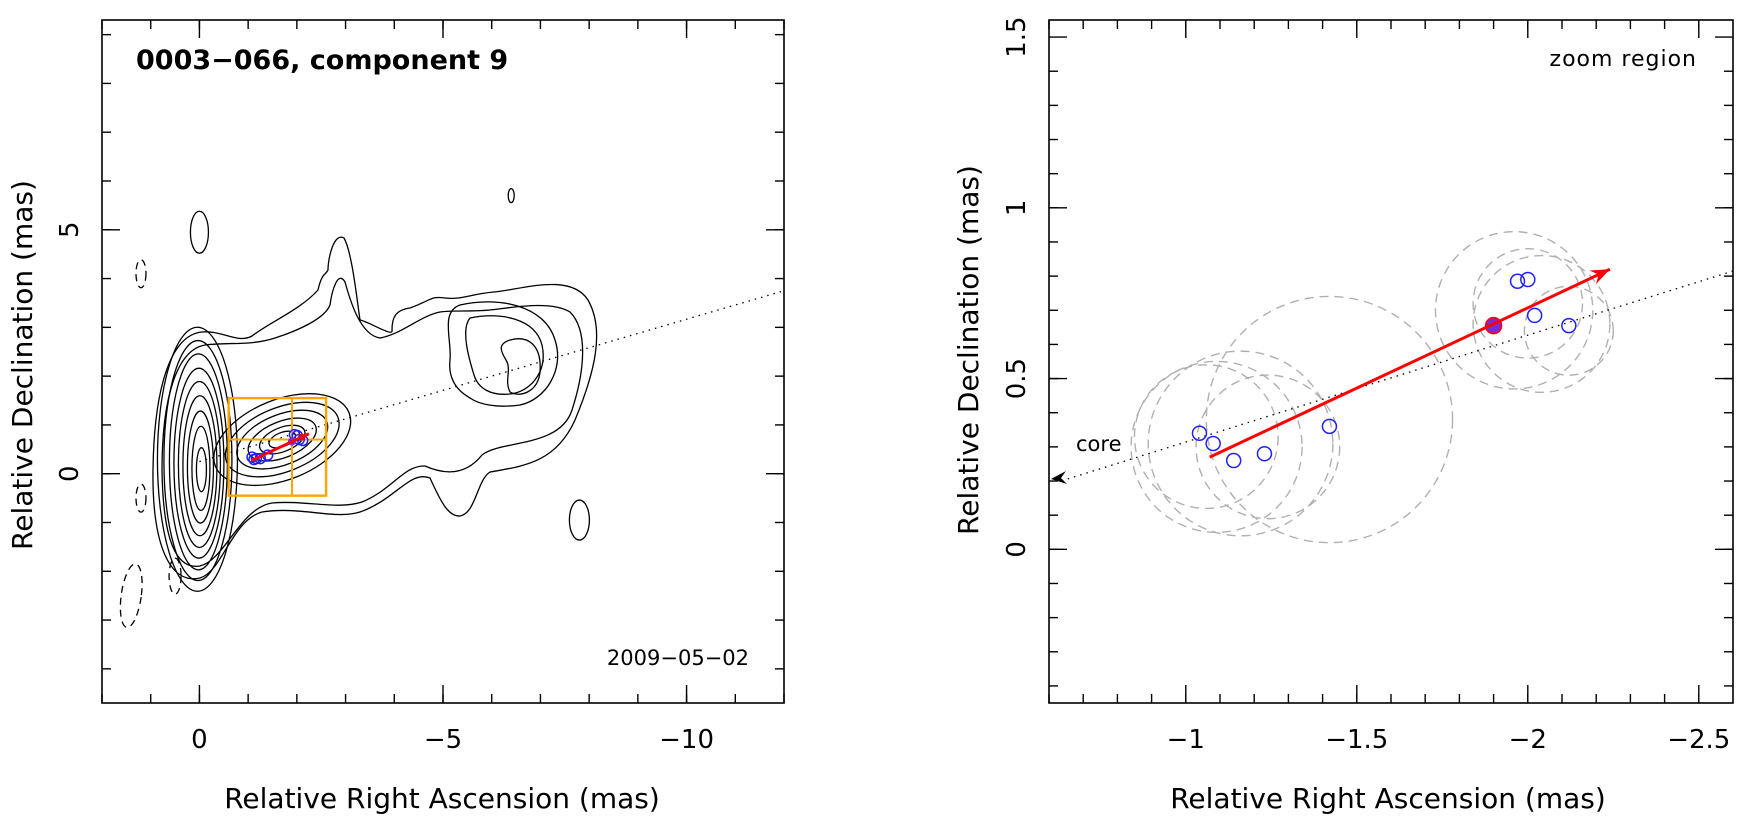 The width and height of the screenshot is (1748, 821). I want to click on y-tick-label: 1.5, so click(1017, 36).